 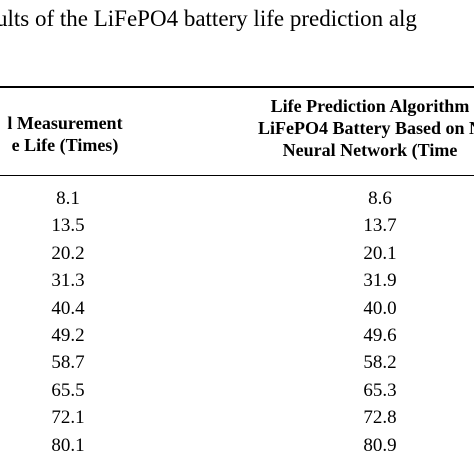 What do you see at coordinates (380, 198) in the screenshot?
I see `cell-predicted-life: 8.6` at bounding box center [380, 198].